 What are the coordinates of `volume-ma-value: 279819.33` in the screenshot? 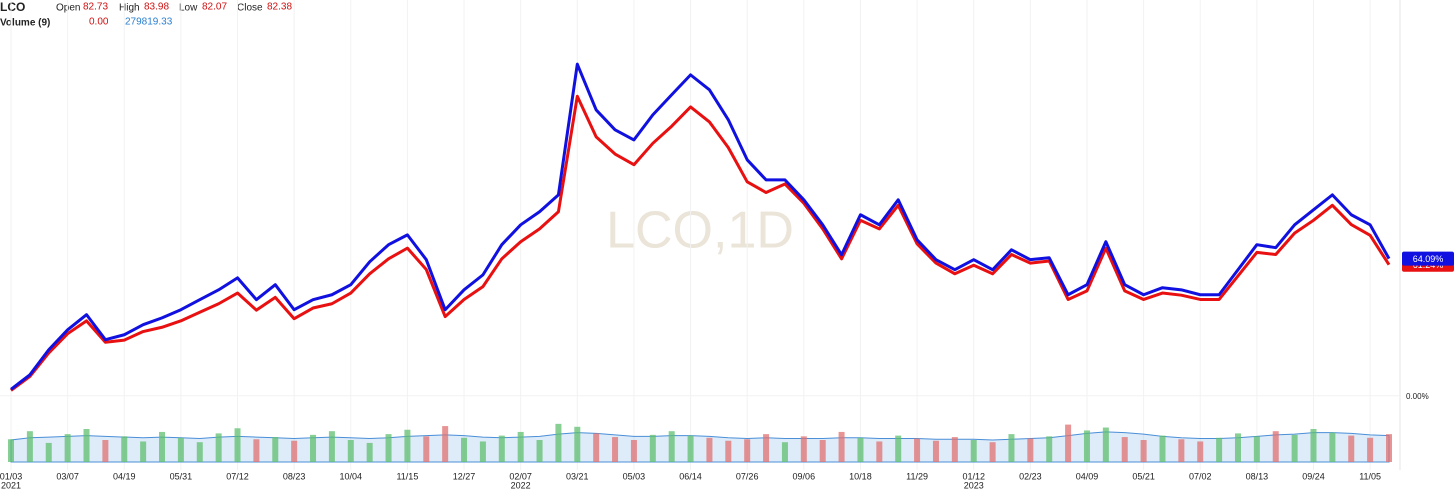 It's located at (149, 22).